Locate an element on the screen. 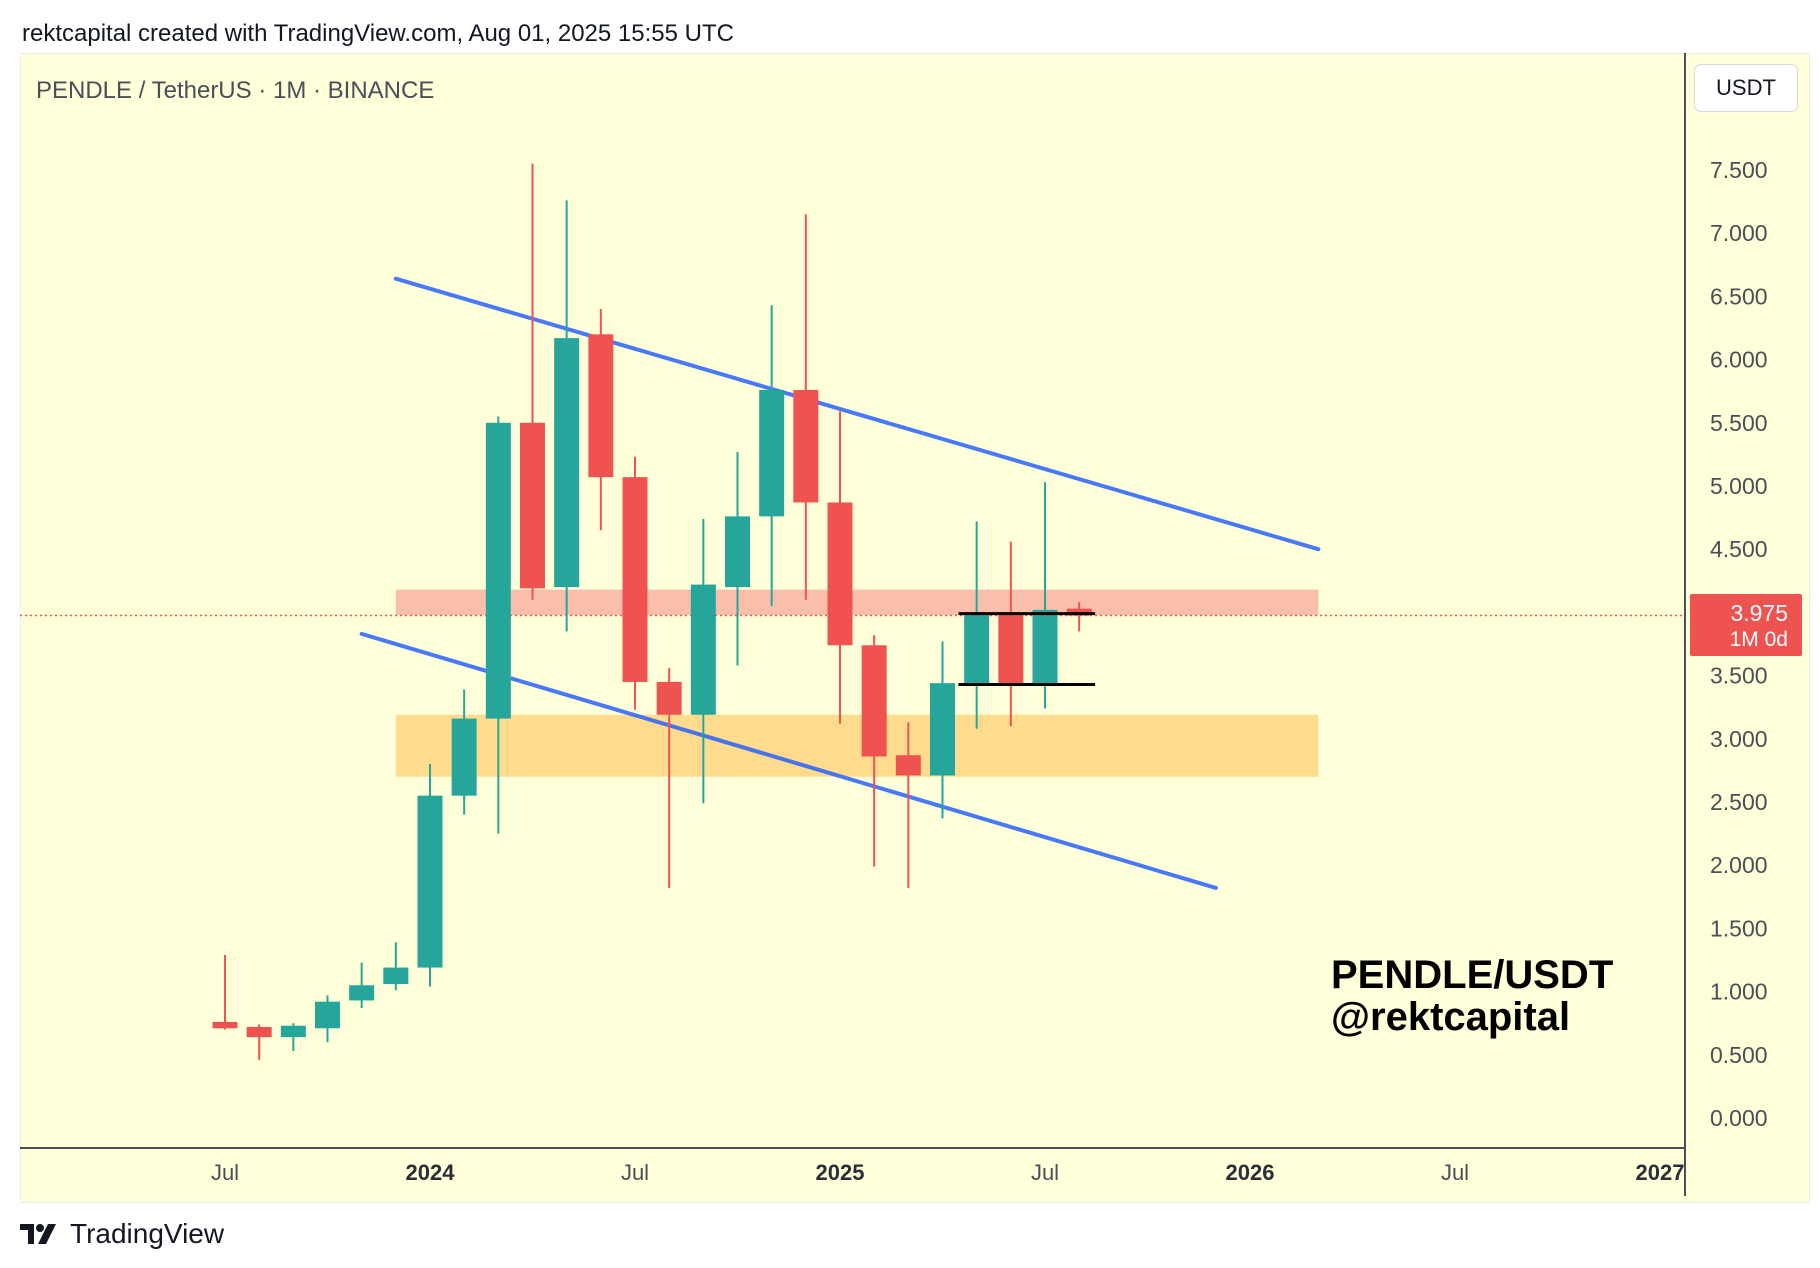 The height and width of the screenshot is (1268, 1820). chart-annotation: PENDLE/USDT @rektcapital is located at coordinates (1472, 996).